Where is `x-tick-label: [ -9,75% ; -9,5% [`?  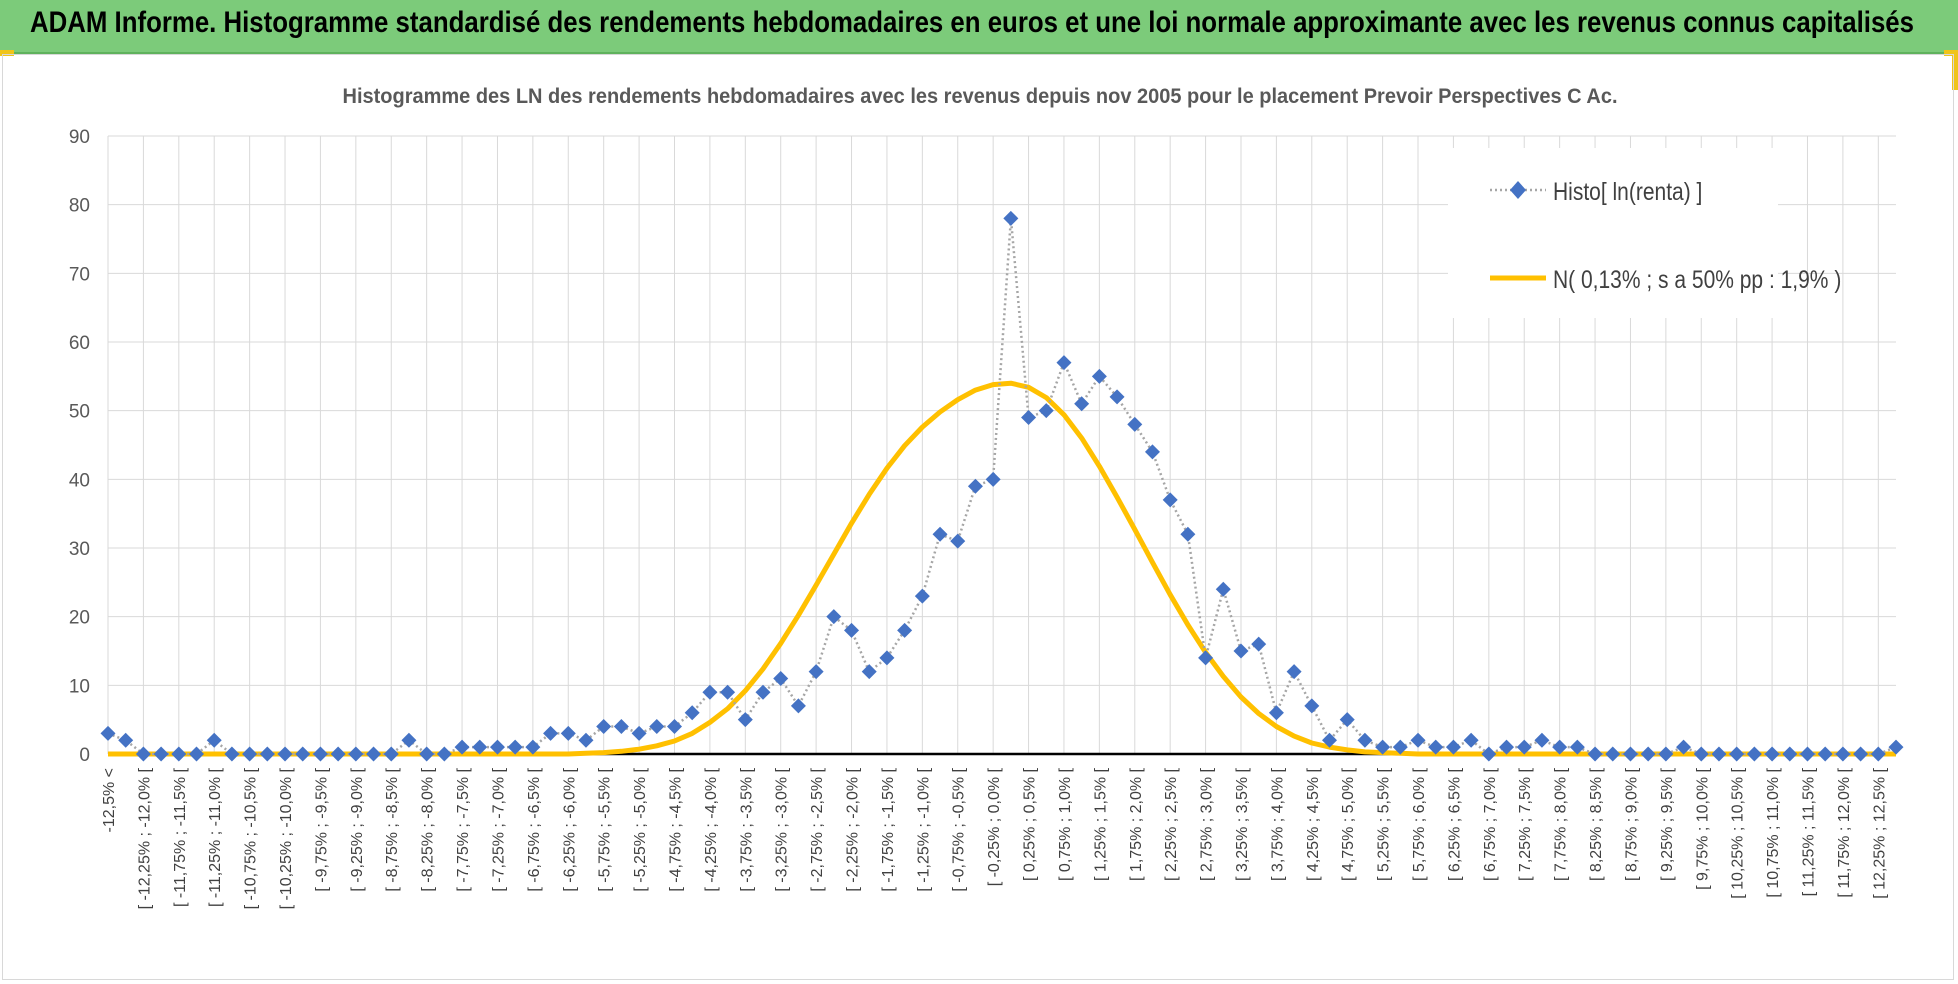
x-tick-label: [ -9,75% ; -9,5% [ is located at coordinates (321, 829).